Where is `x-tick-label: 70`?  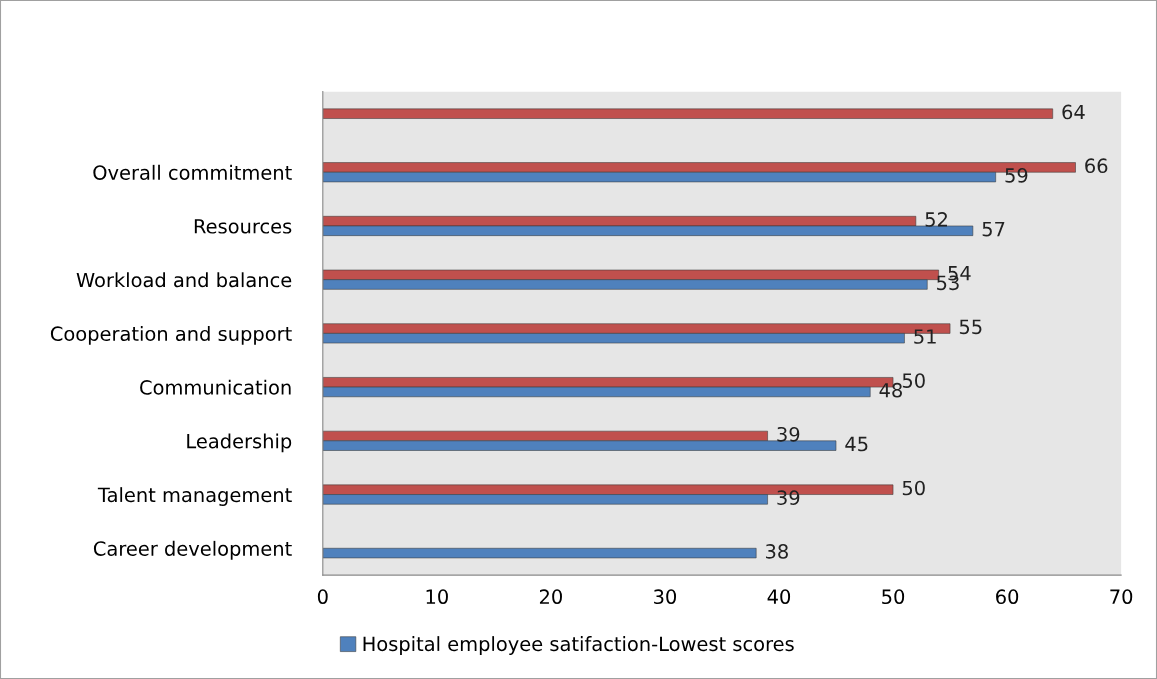
x-tick-label: 70 is located at coordinates (1121, 597).